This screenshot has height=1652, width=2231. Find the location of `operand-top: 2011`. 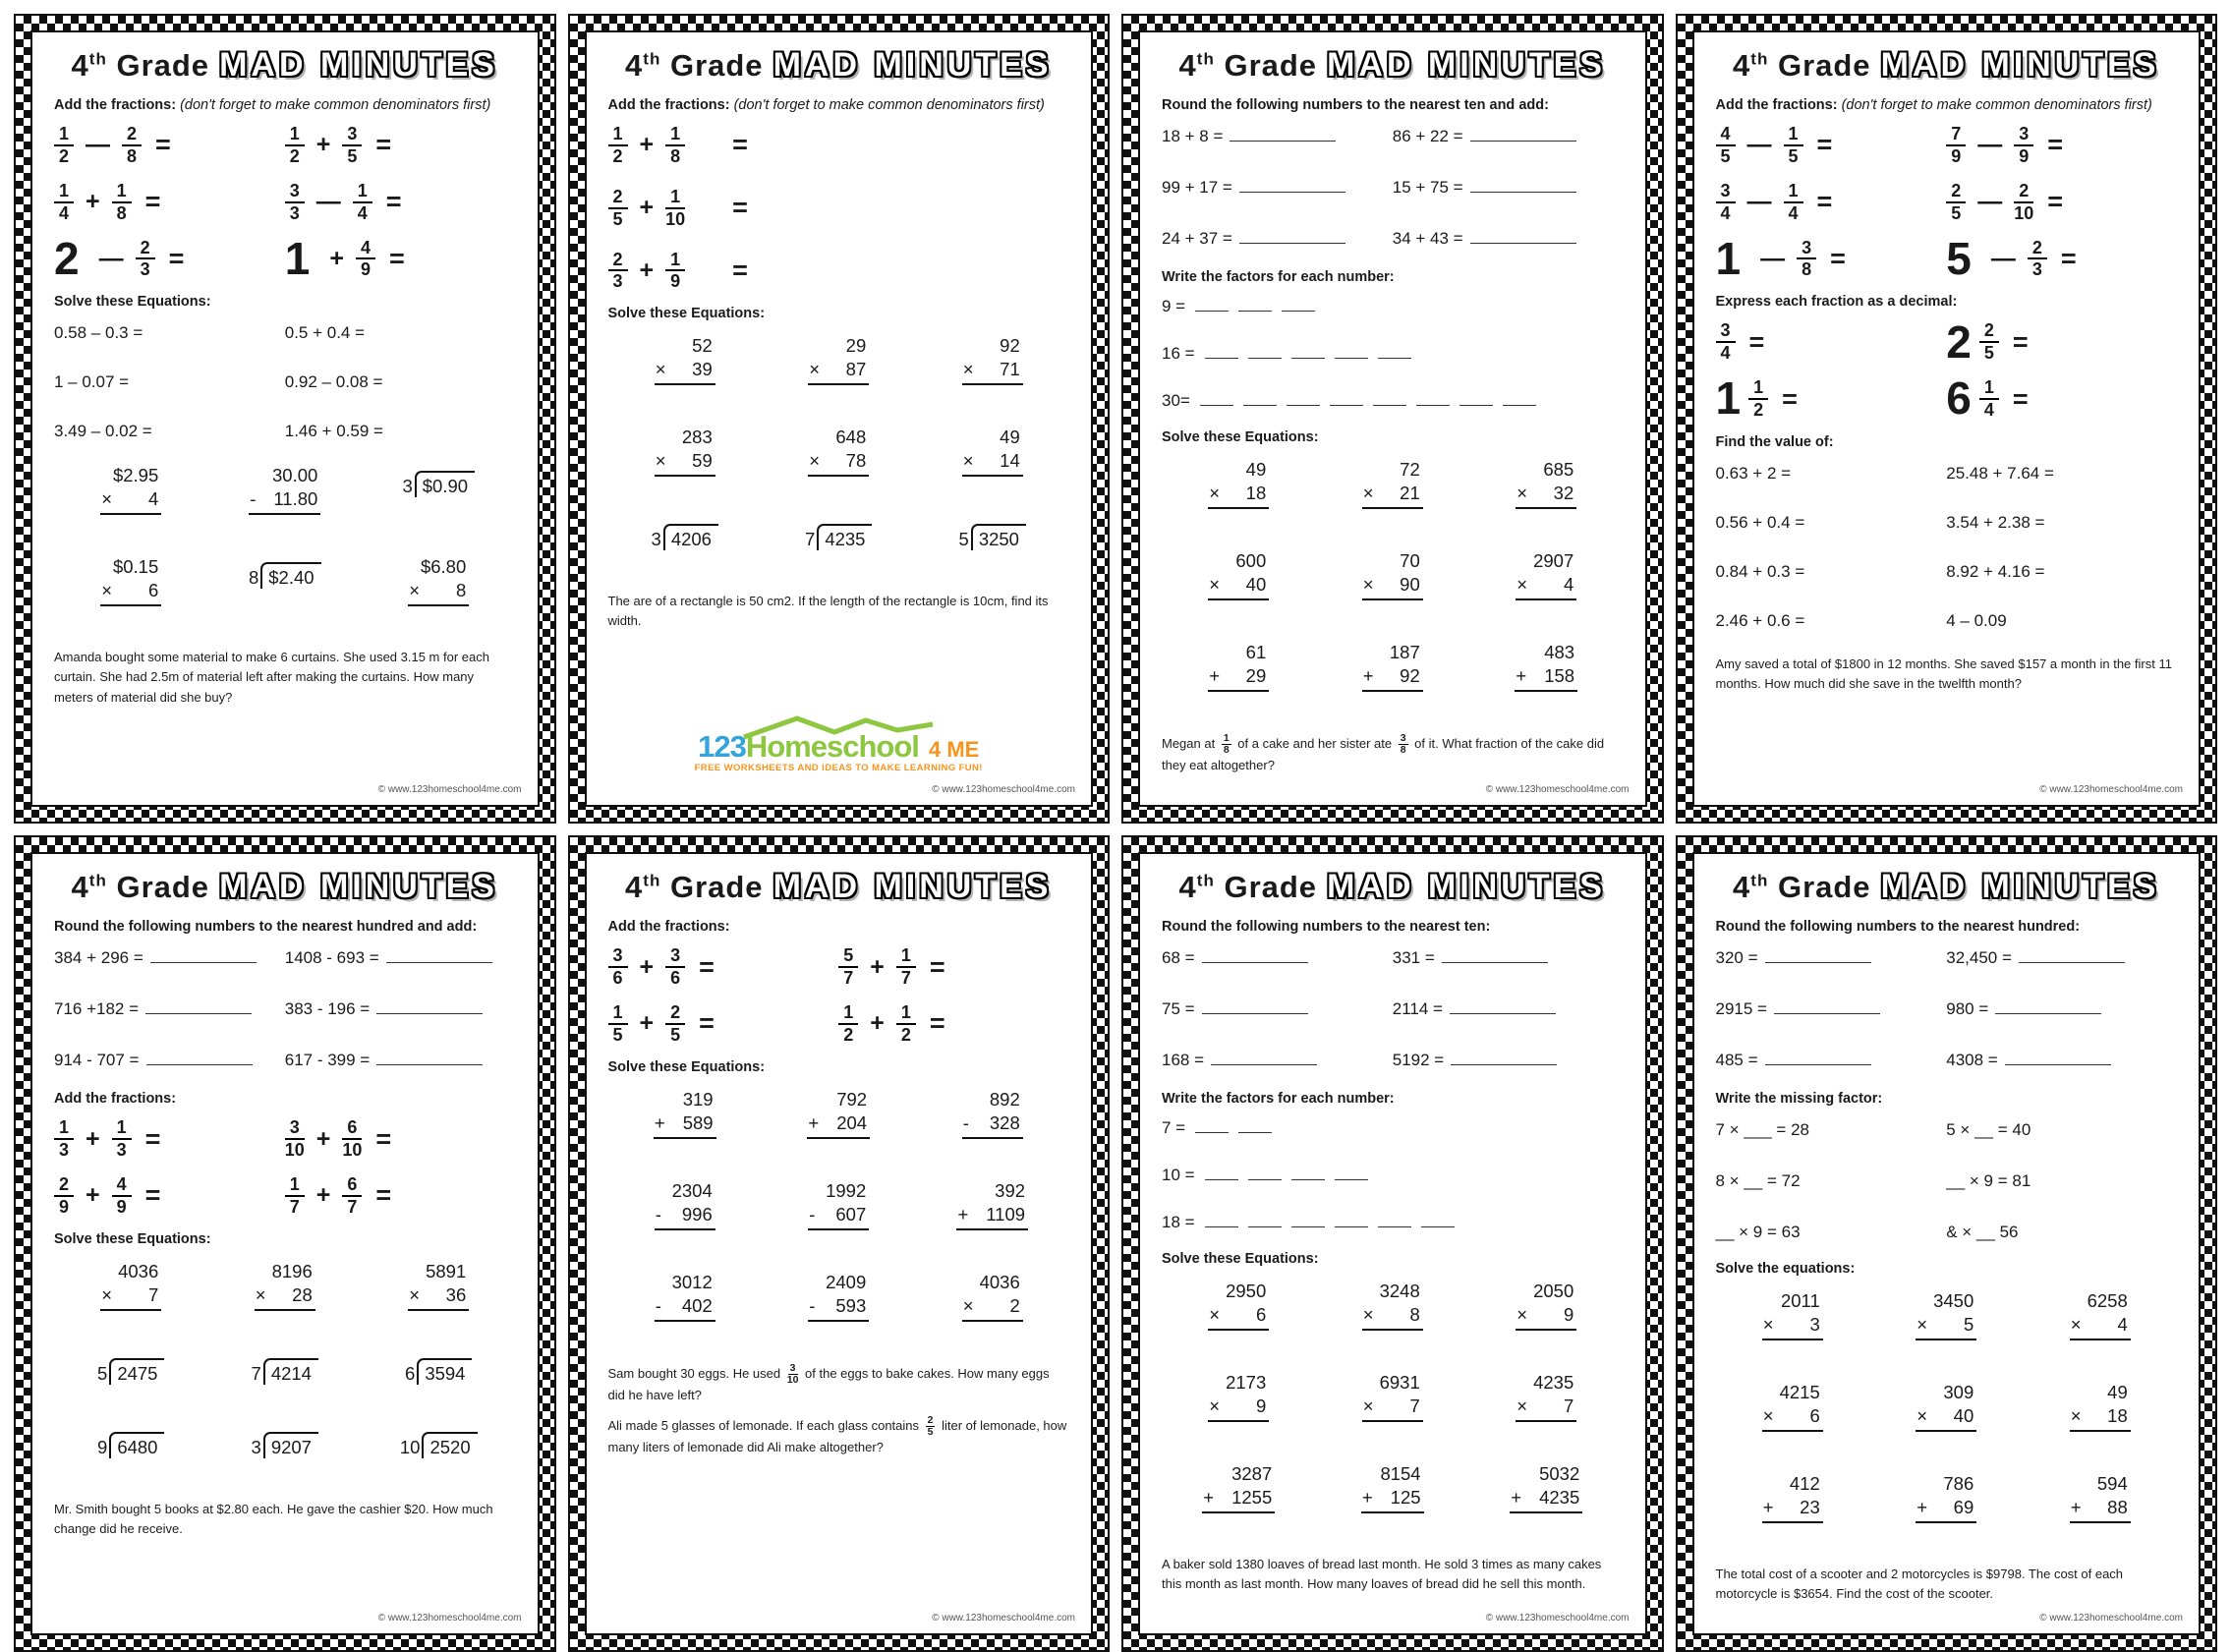

operand-top: 2011 is located at coordinates (1800, 1301).